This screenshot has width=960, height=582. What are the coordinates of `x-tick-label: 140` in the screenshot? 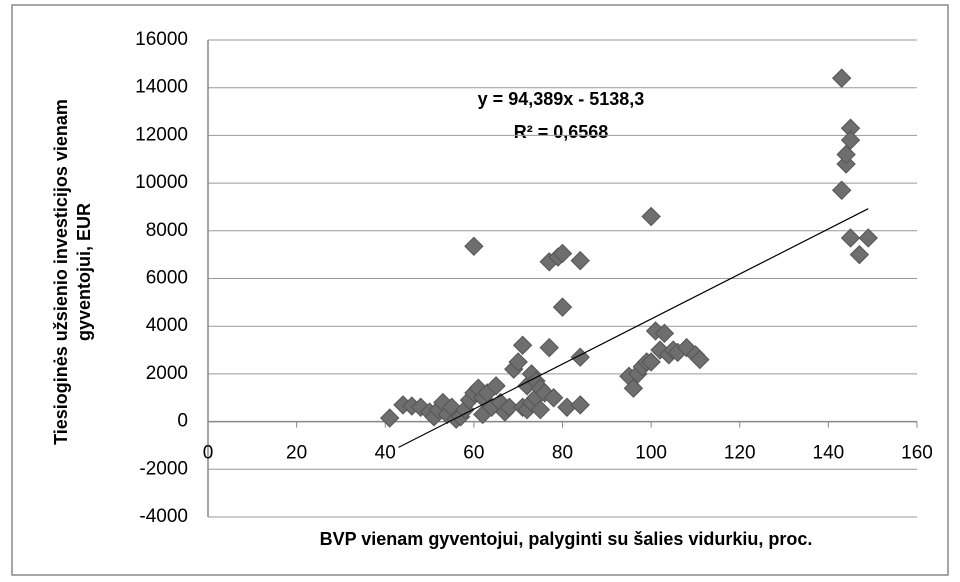 It's located at (829, 453).